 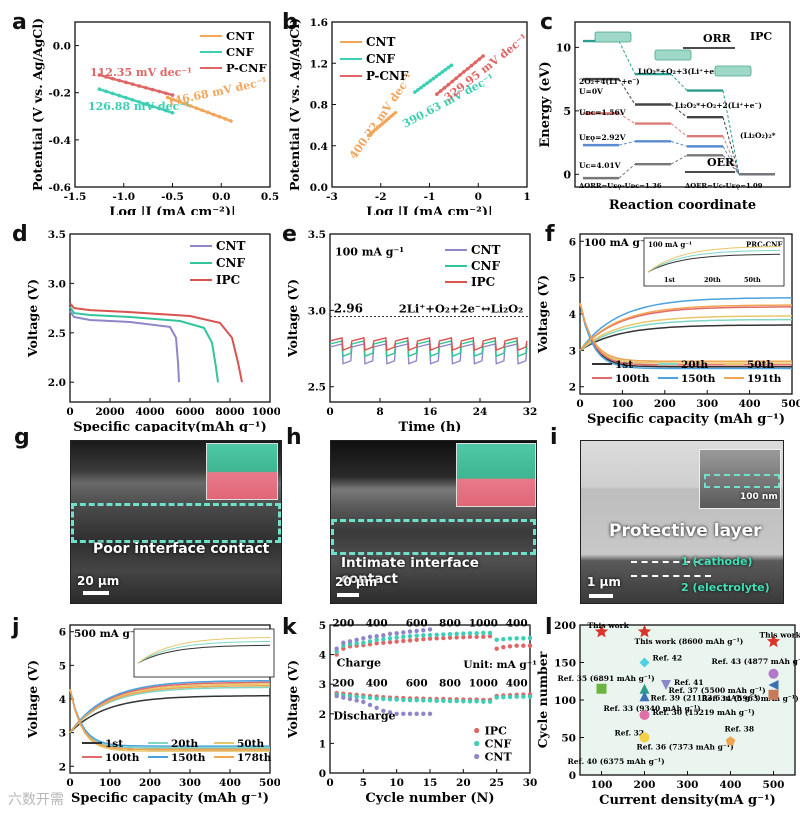 I want to click on x-tick-label: 5, so click(x=363, y=783).